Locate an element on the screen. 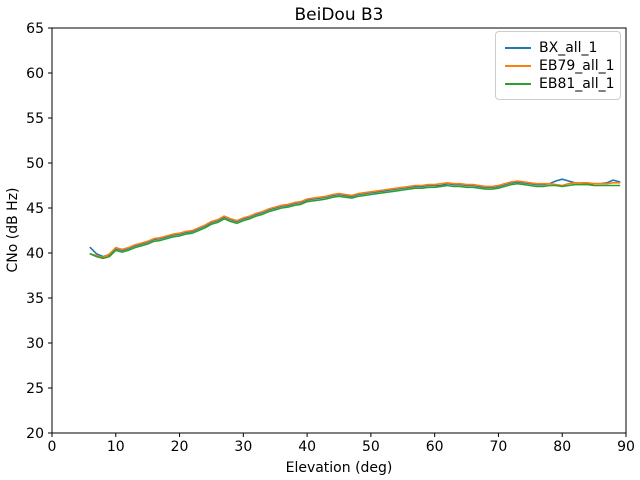 This screenshot has height=480, width=640. y-axis-label: CNo (dB Hz) is located at coordinates (13, 229).